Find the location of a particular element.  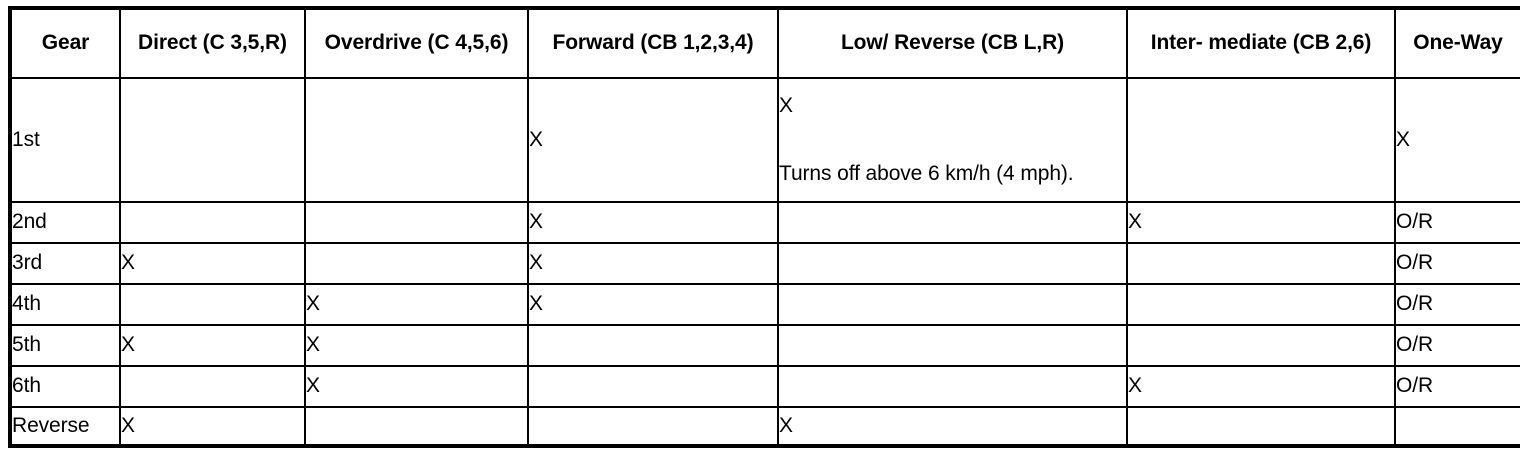

cell-gear: 1st is located at coordinates (65, 140).